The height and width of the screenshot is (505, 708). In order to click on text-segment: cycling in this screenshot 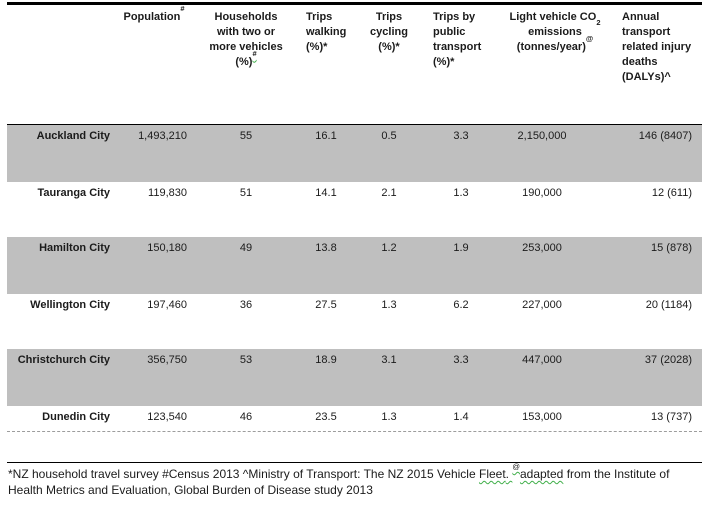, I will do `click(389, 32)`.